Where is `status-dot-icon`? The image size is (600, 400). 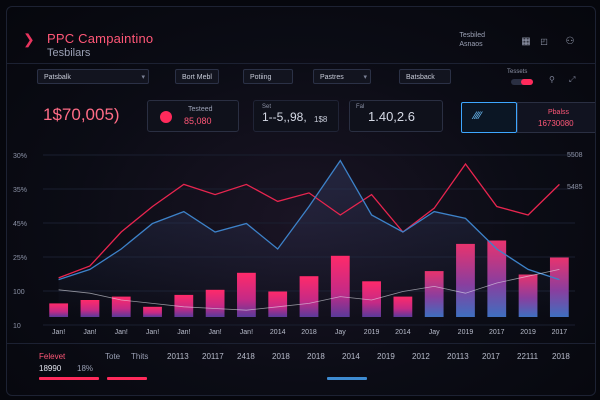 status-dot-icon is located at coordinates (166, 117).